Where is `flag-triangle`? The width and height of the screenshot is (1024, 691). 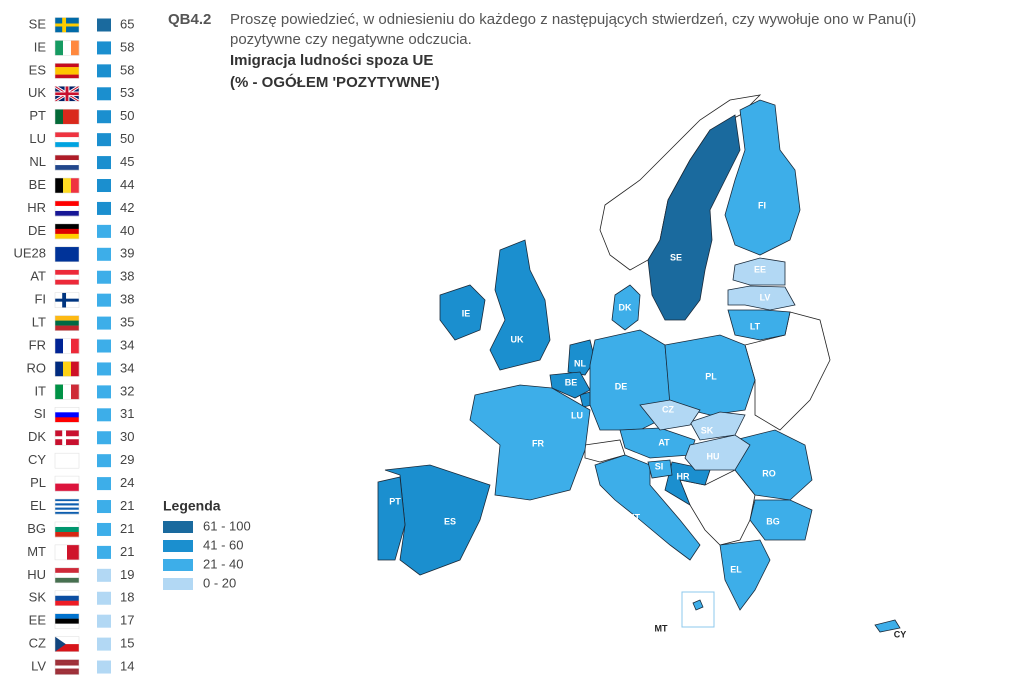 flag-triangle is located at coordinates (60, 644).